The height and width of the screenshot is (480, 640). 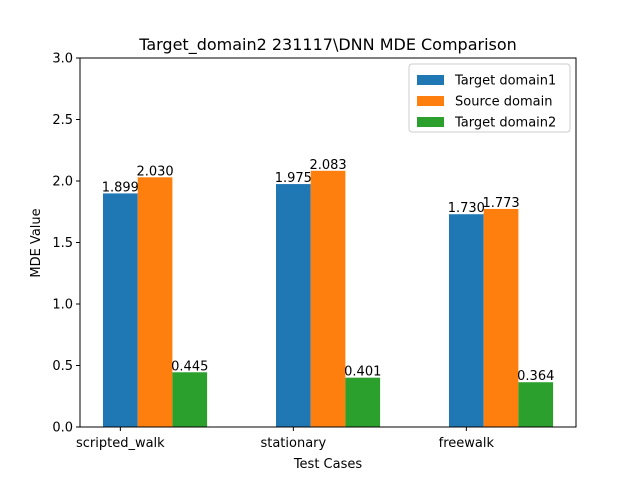 I want to click on x-tick-label: stationary, so click(x=293, y=443).